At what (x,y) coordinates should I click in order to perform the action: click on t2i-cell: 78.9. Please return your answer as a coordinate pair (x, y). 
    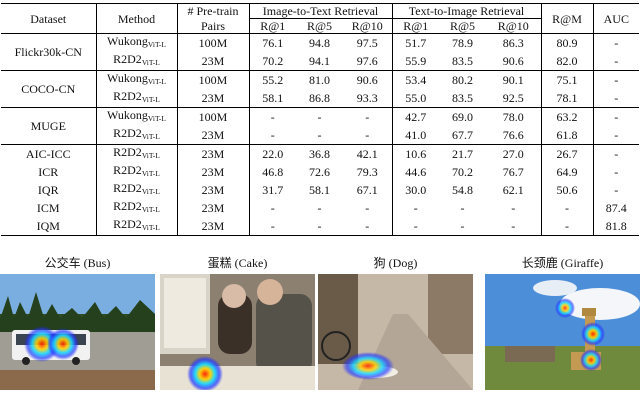
    Looking at the image, I should click on (463, 43).